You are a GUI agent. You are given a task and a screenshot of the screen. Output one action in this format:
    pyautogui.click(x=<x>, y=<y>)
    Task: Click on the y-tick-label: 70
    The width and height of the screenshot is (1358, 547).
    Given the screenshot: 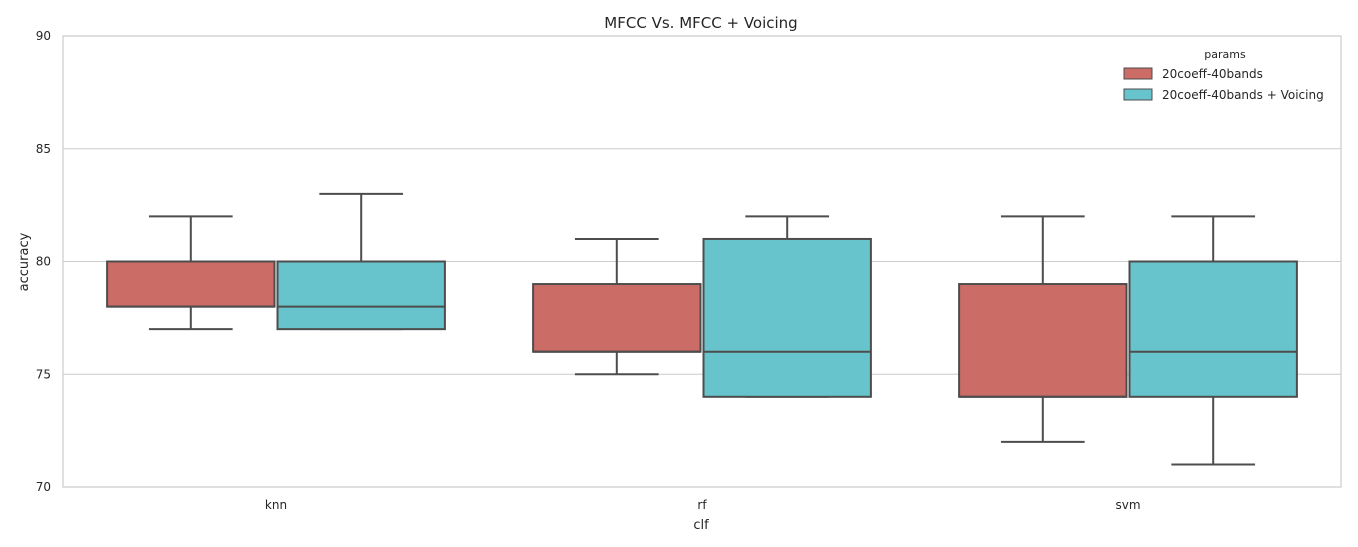 What is the action you would take?
    pyautogui.click(x=43, y=487)
    